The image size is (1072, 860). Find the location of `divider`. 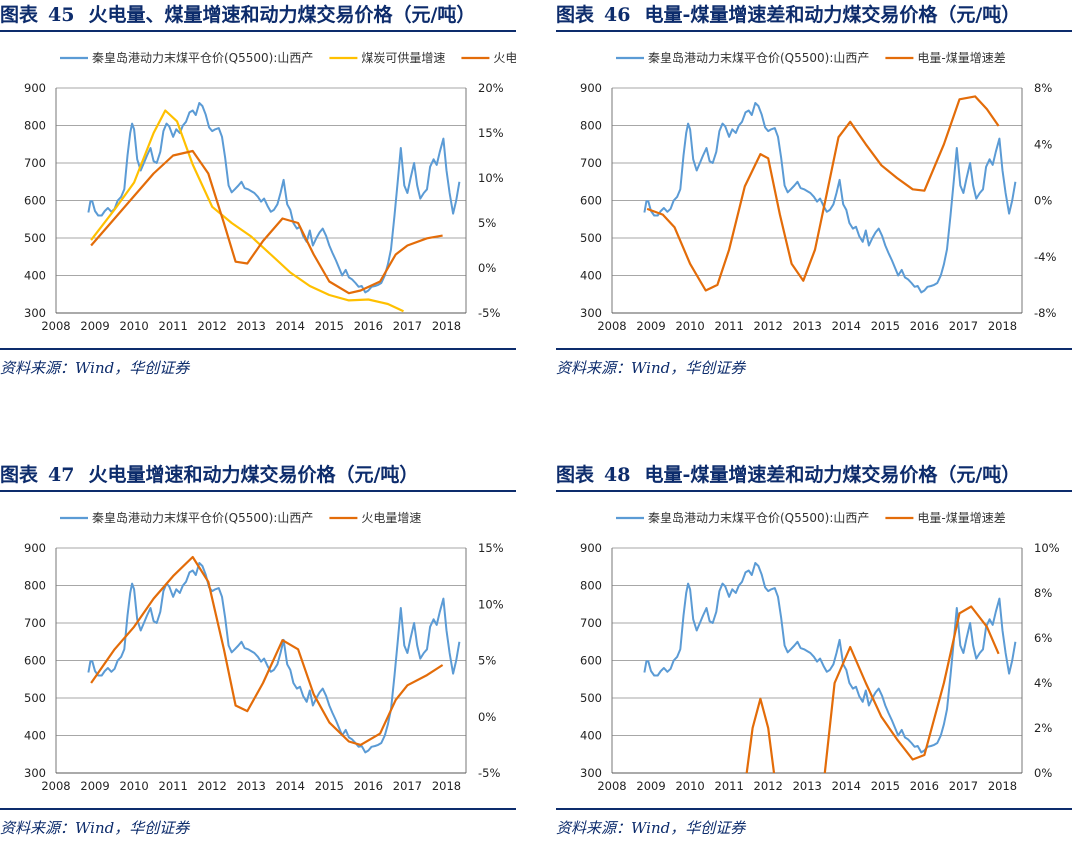

divider is located at coordinates (258, 809).